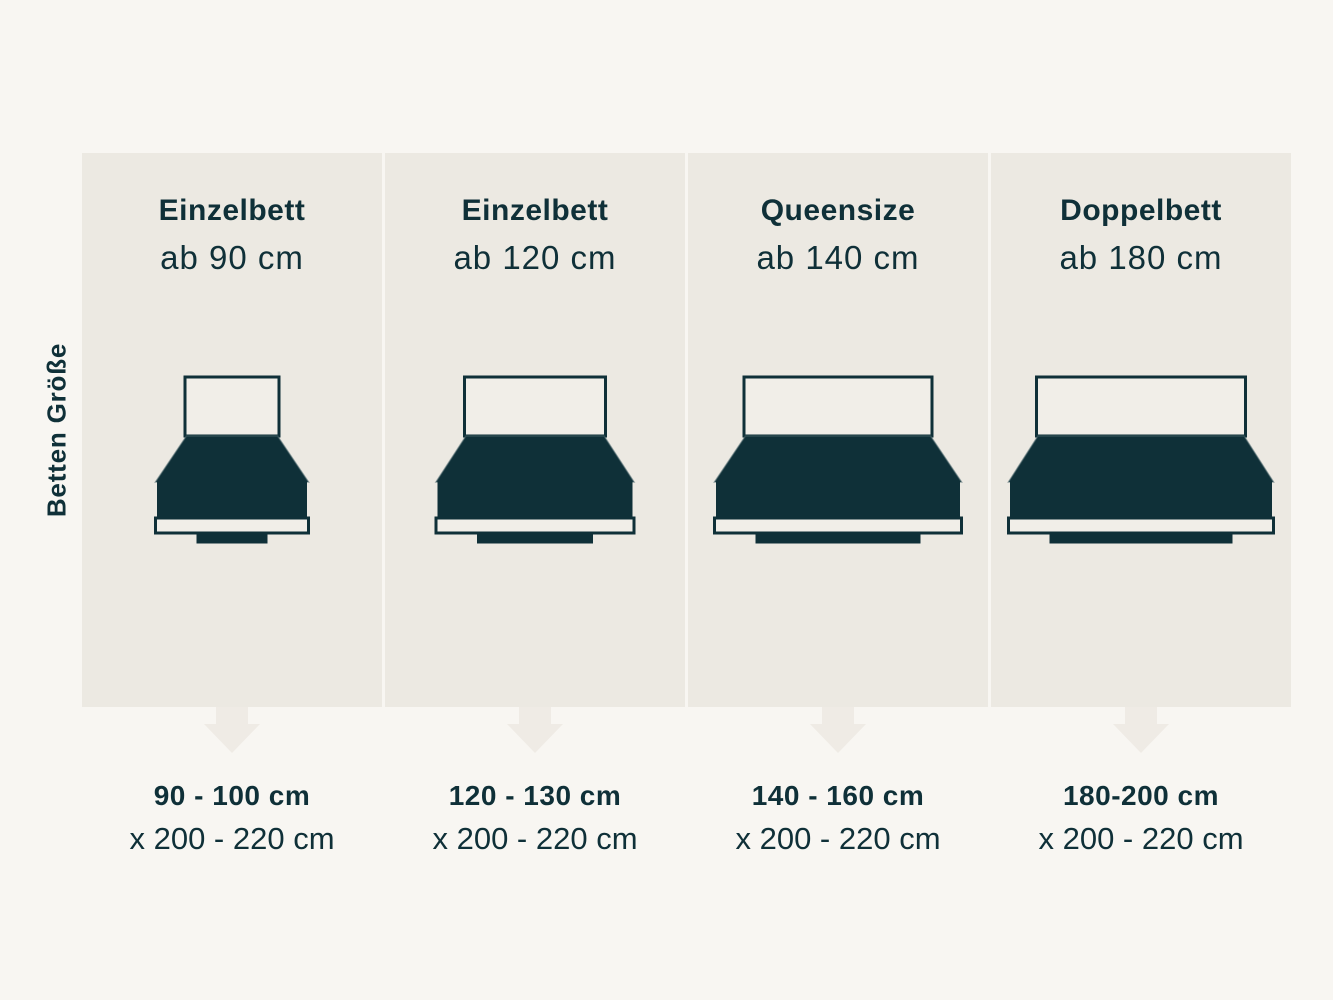 Image resolution: width=1333 pixels, height=1000 pixels. I want to click on bed-panel: Doppelbett ab 180 cm, so click(1141, 430).